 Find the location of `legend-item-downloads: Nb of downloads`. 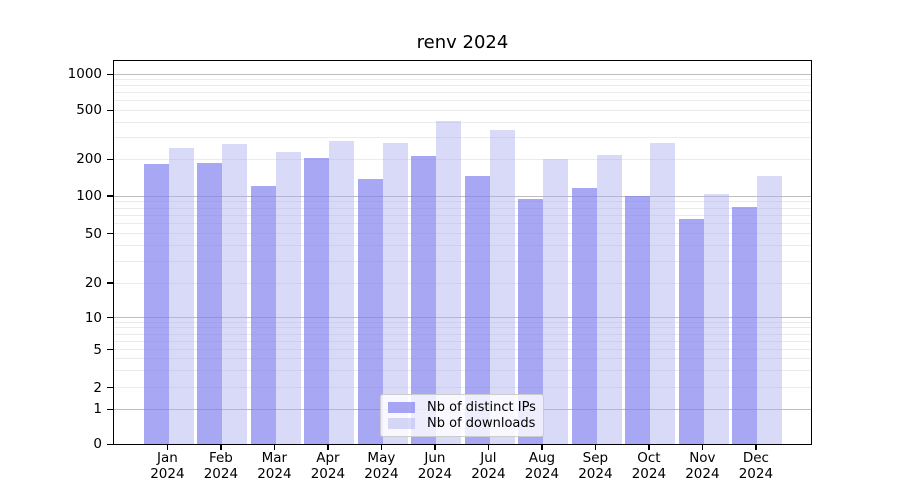

legend-item-downloads: Nb of downloads is located at coordinates (462, 423).